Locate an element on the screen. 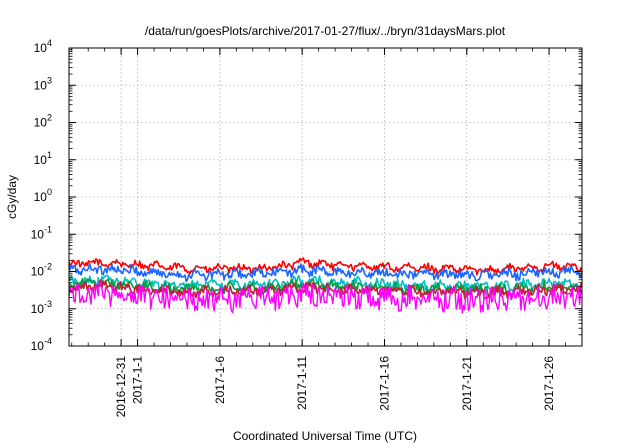 Image resolution: width=640 pixels, height=448 pixels. y-tick-label: 10⁻⁴ is located at coordinates (41, 344).